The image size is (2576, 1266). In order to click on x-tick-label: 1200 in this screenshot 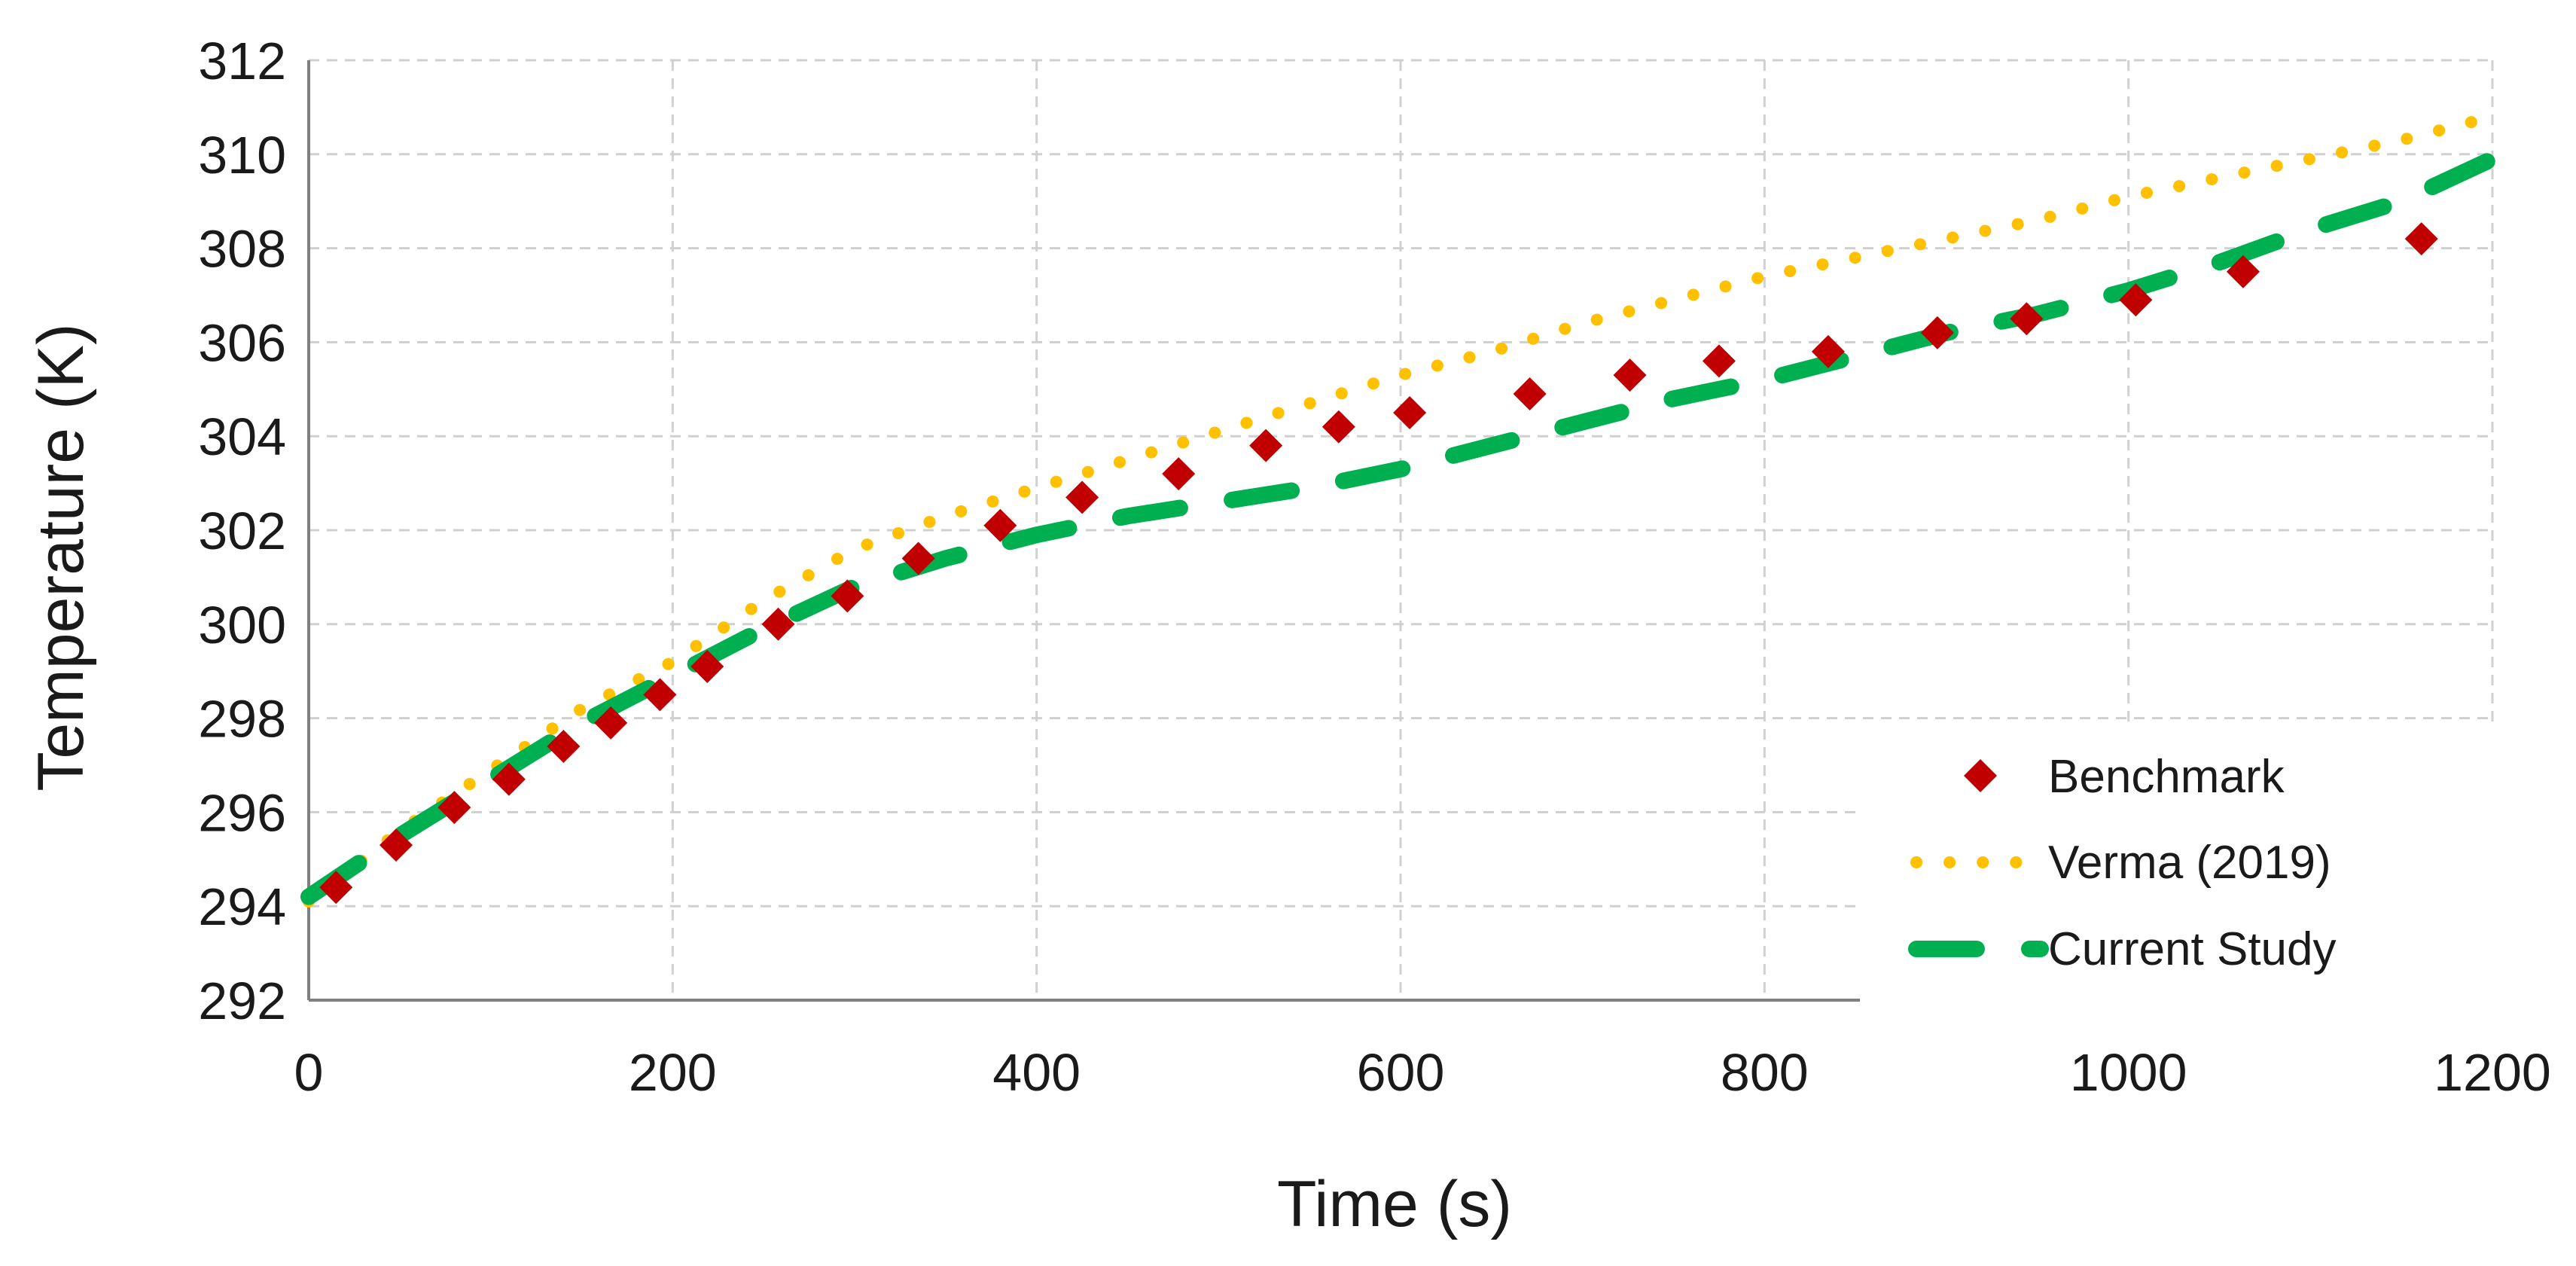, I will do `click(2492, 1072)`.